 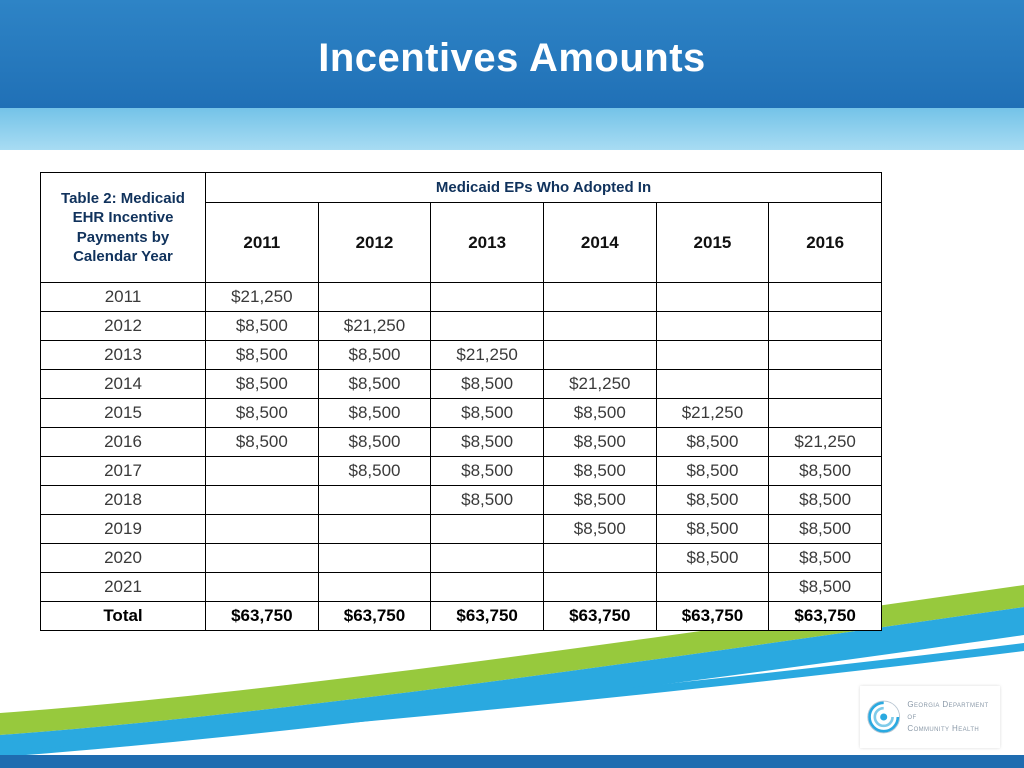 What do you see at coordinates (948, 710) in the screenshot?
I see `logo-text-line1: Georgia Department of` at bounding box center [948, 710].